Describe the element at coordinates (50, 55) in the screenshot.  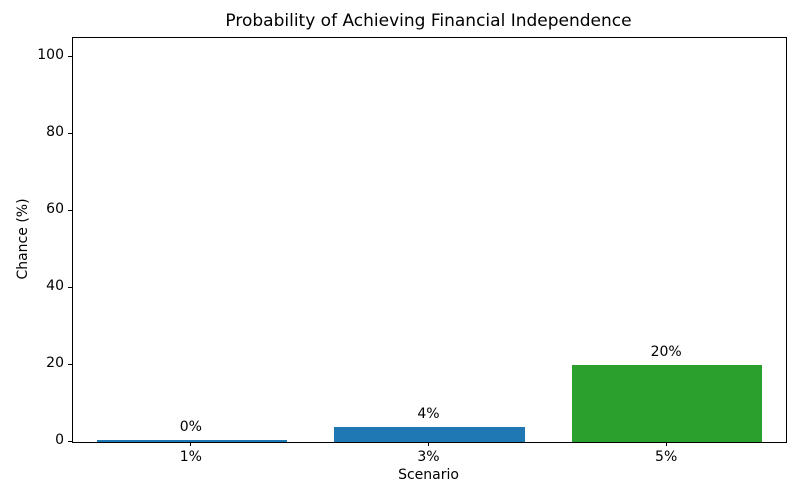
I see `y-tick-label: 100` at that location.